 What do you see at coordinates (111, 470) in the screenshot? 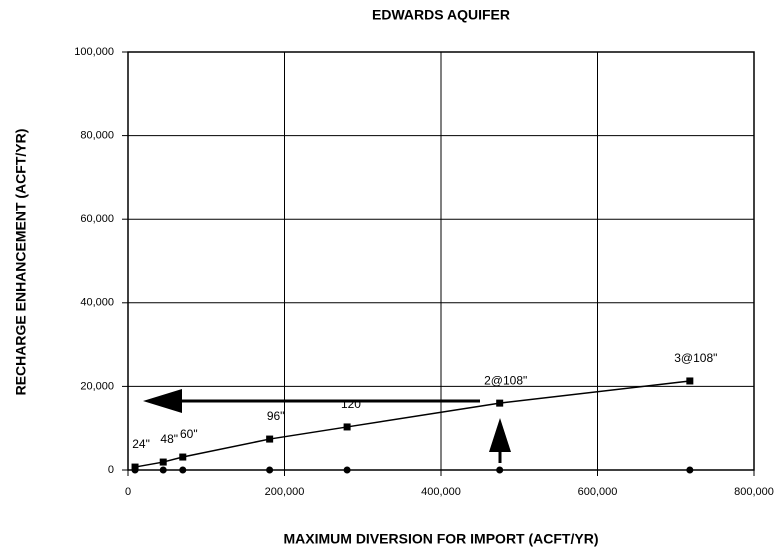
I see `y-tick-label: 0` at bounding box center [111, 470].